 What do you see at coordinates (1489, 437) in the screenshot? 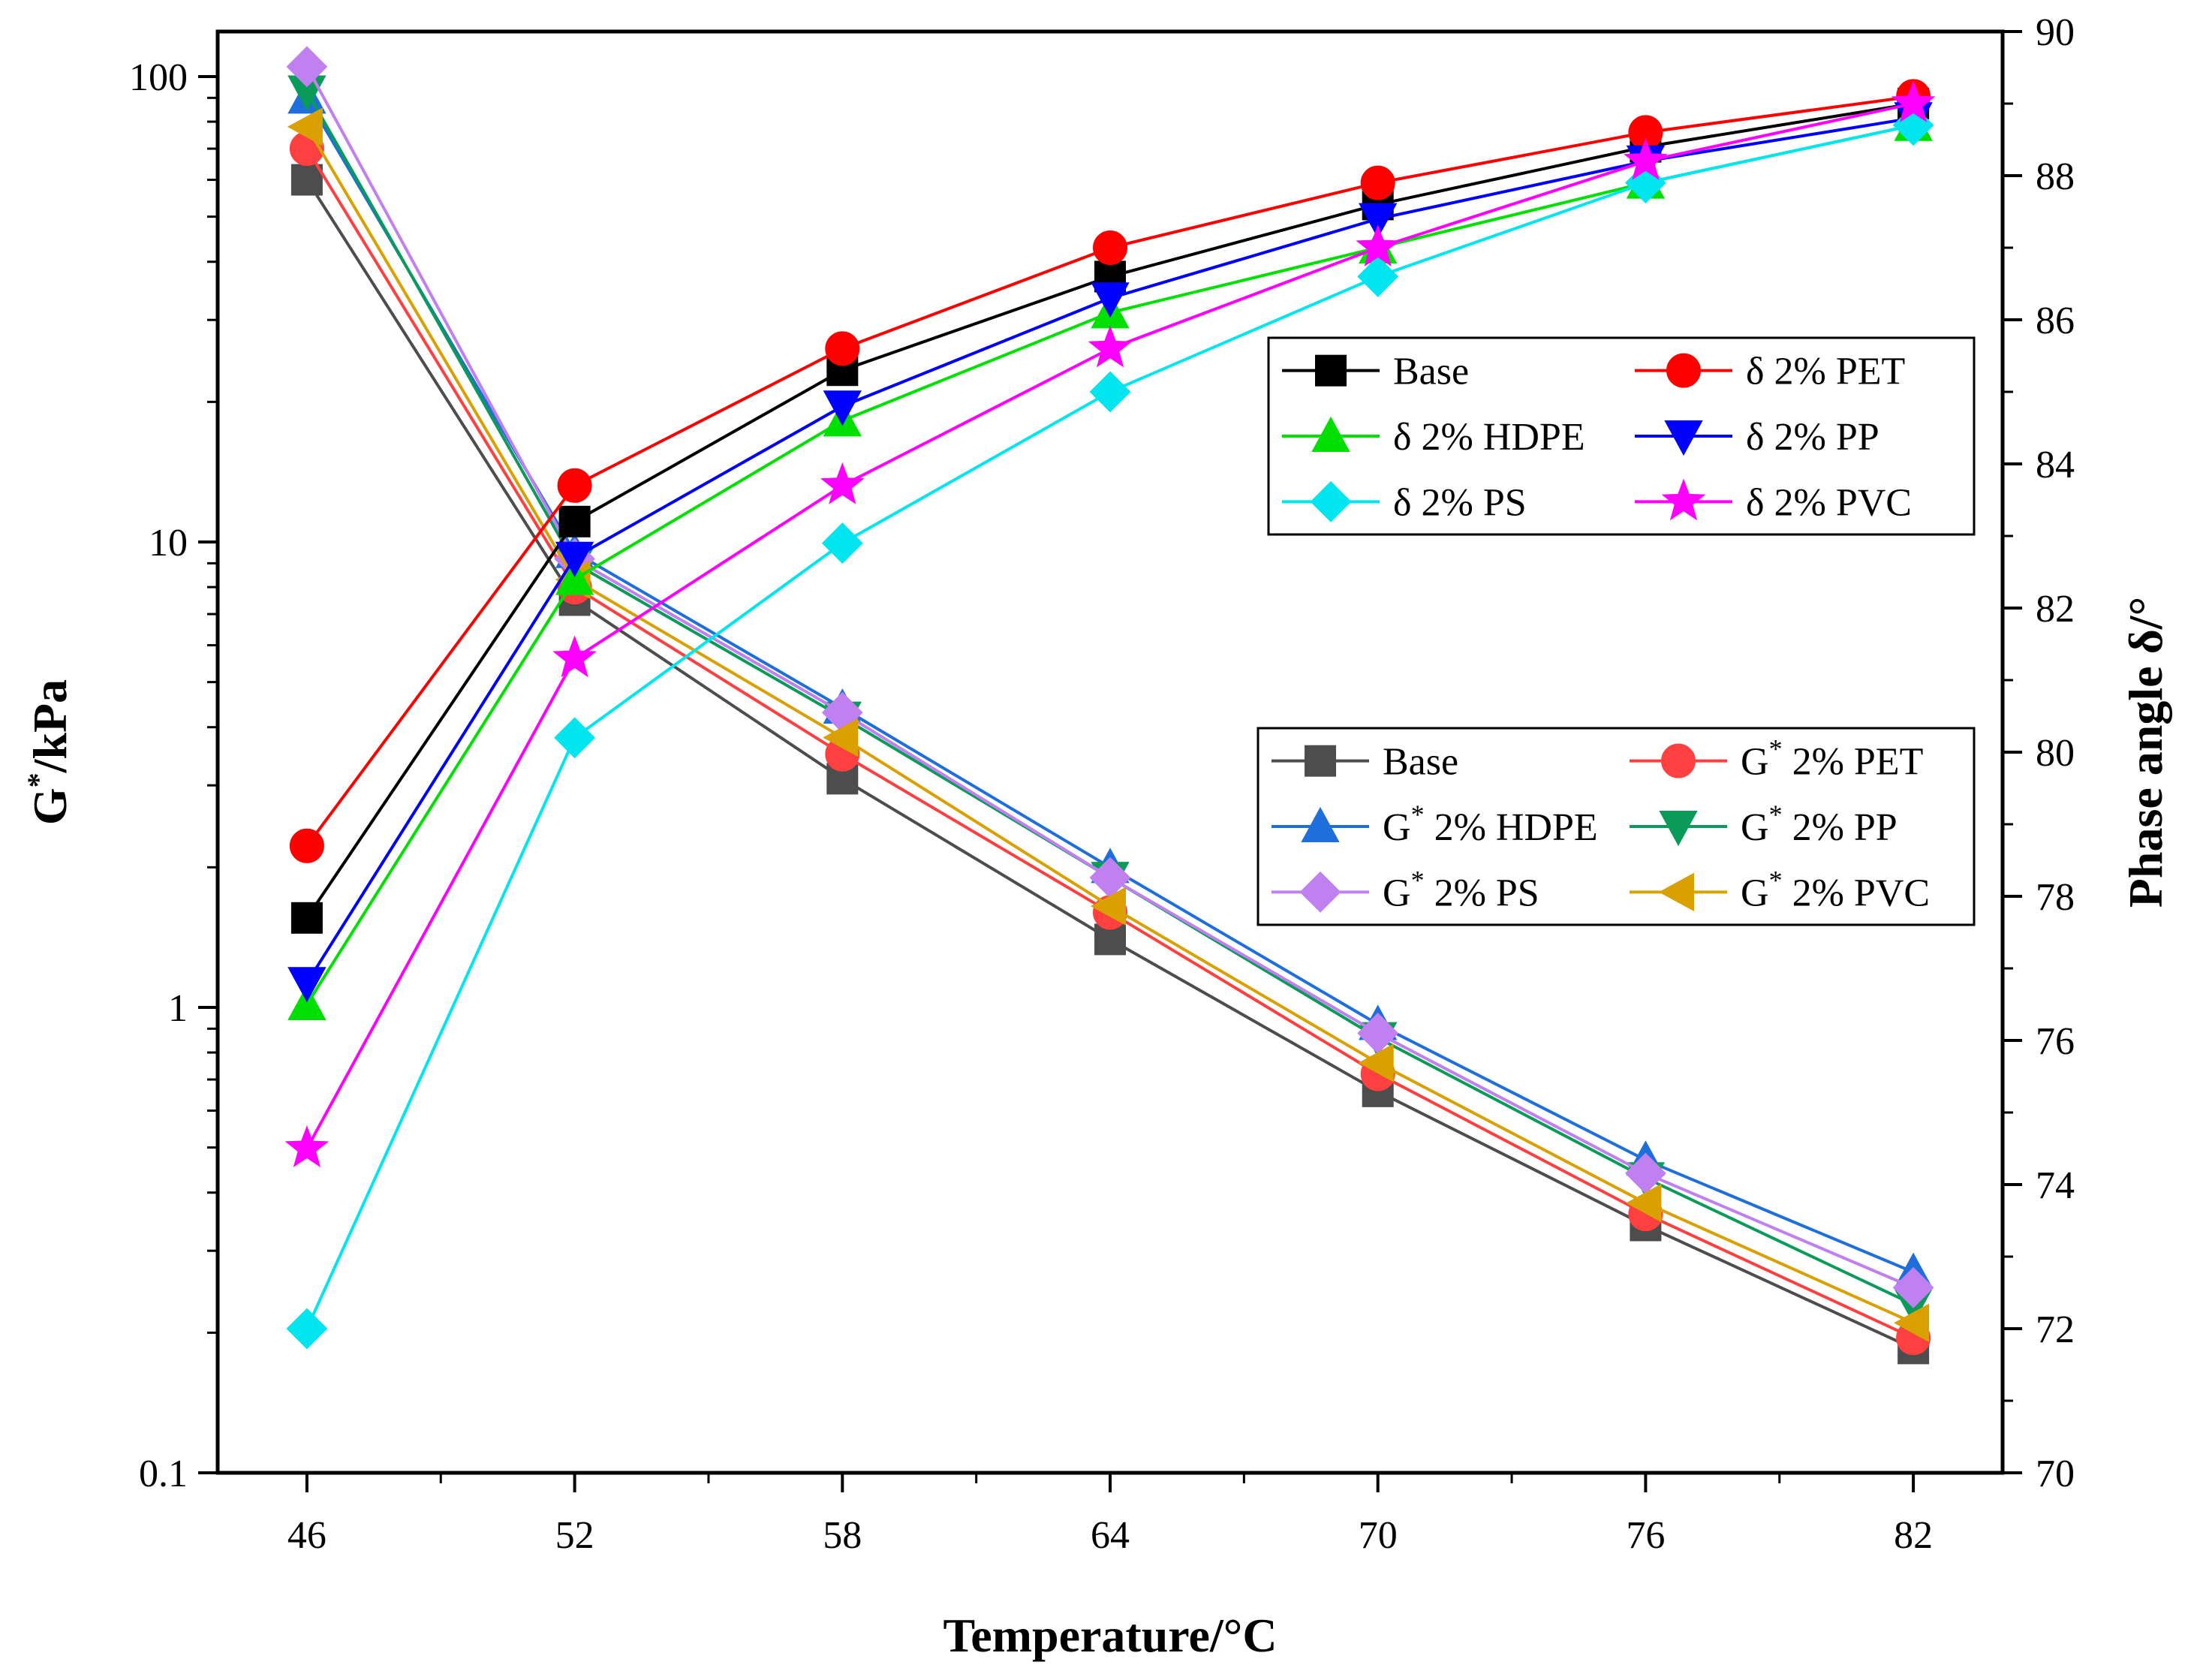
I see `phase-legend-label: δ 2% HDPE` at bounding box center [1489, 437].